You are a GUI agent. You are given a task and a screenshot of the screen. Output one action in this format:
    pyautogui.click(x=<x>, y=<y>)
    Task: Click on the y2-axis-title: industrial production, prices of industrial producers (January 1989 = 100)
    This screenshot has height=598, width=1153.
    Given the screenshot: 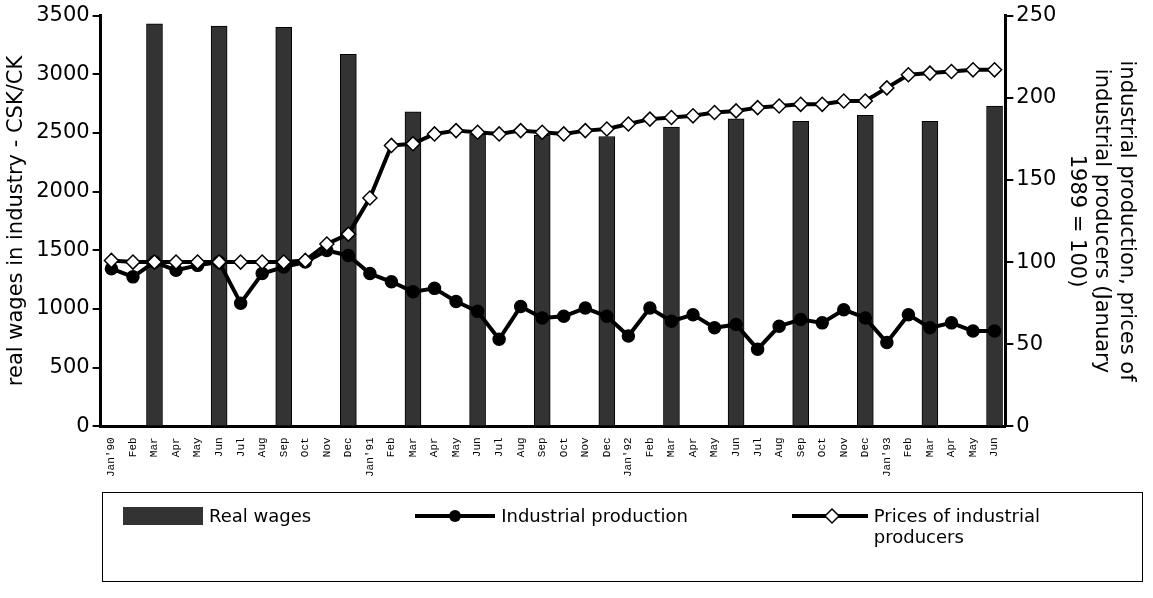 What is the action you would take?
    pyautogui.click(x=1102, y=221)
    